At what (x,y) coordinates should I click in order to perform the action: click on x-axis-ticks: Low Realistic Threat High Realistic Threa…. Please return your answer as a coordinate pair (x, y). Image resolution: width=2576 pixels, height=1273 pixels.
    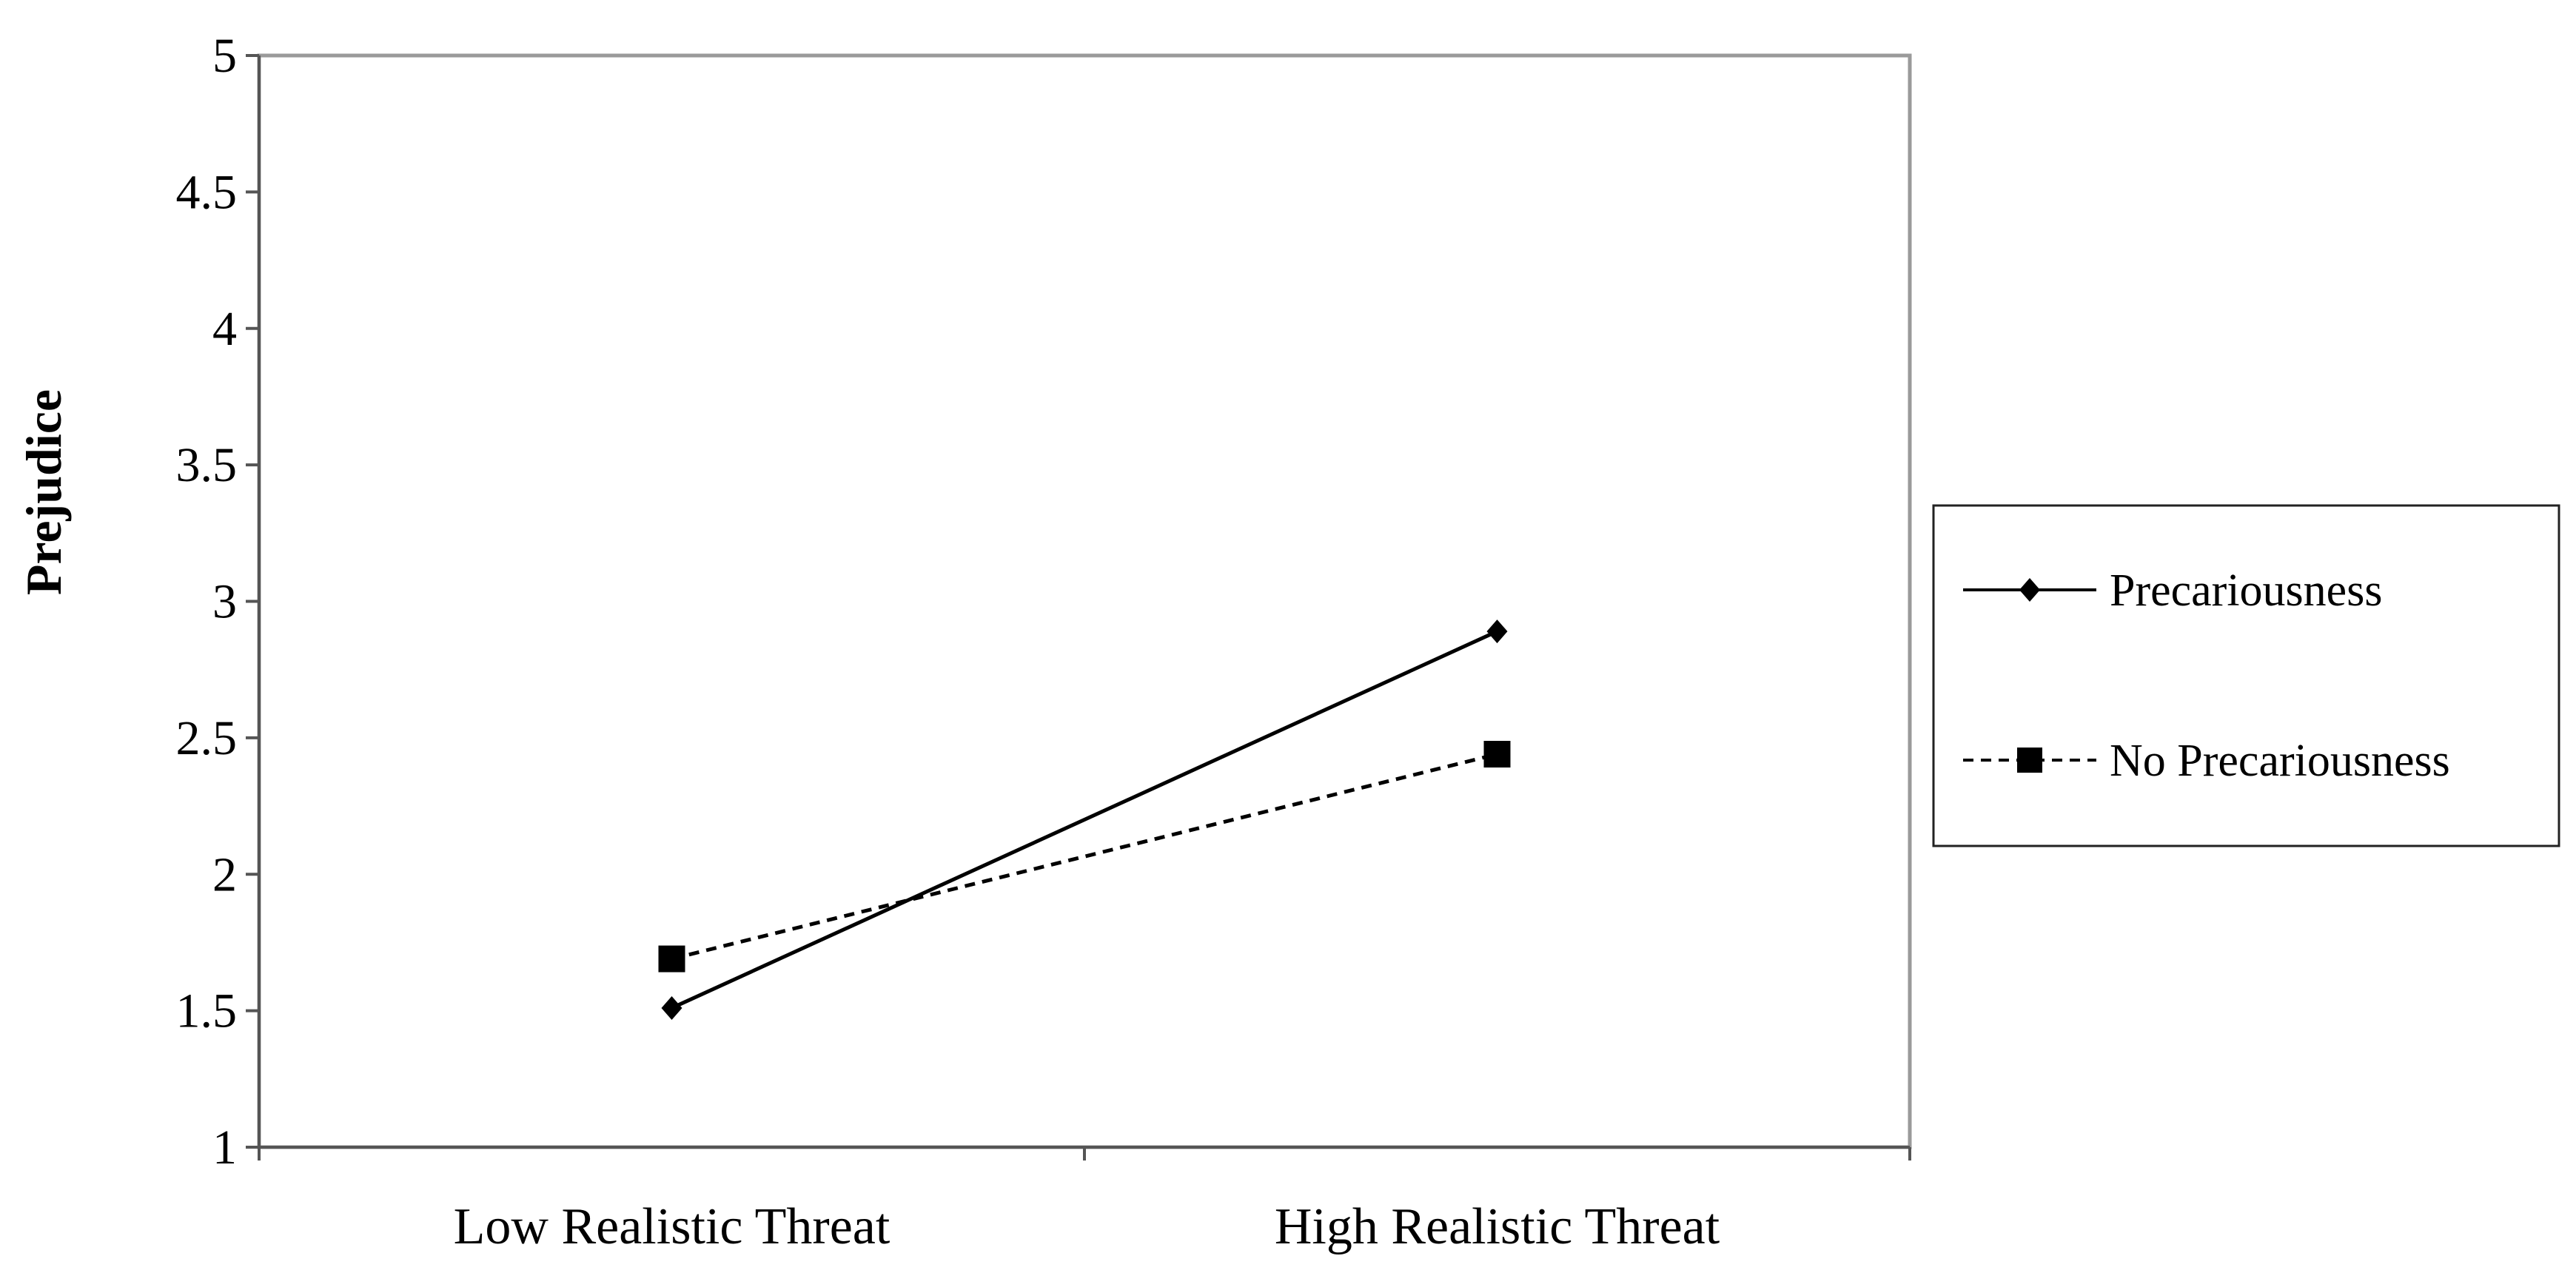
    Looking at the image, I should click on (1084, 1201).